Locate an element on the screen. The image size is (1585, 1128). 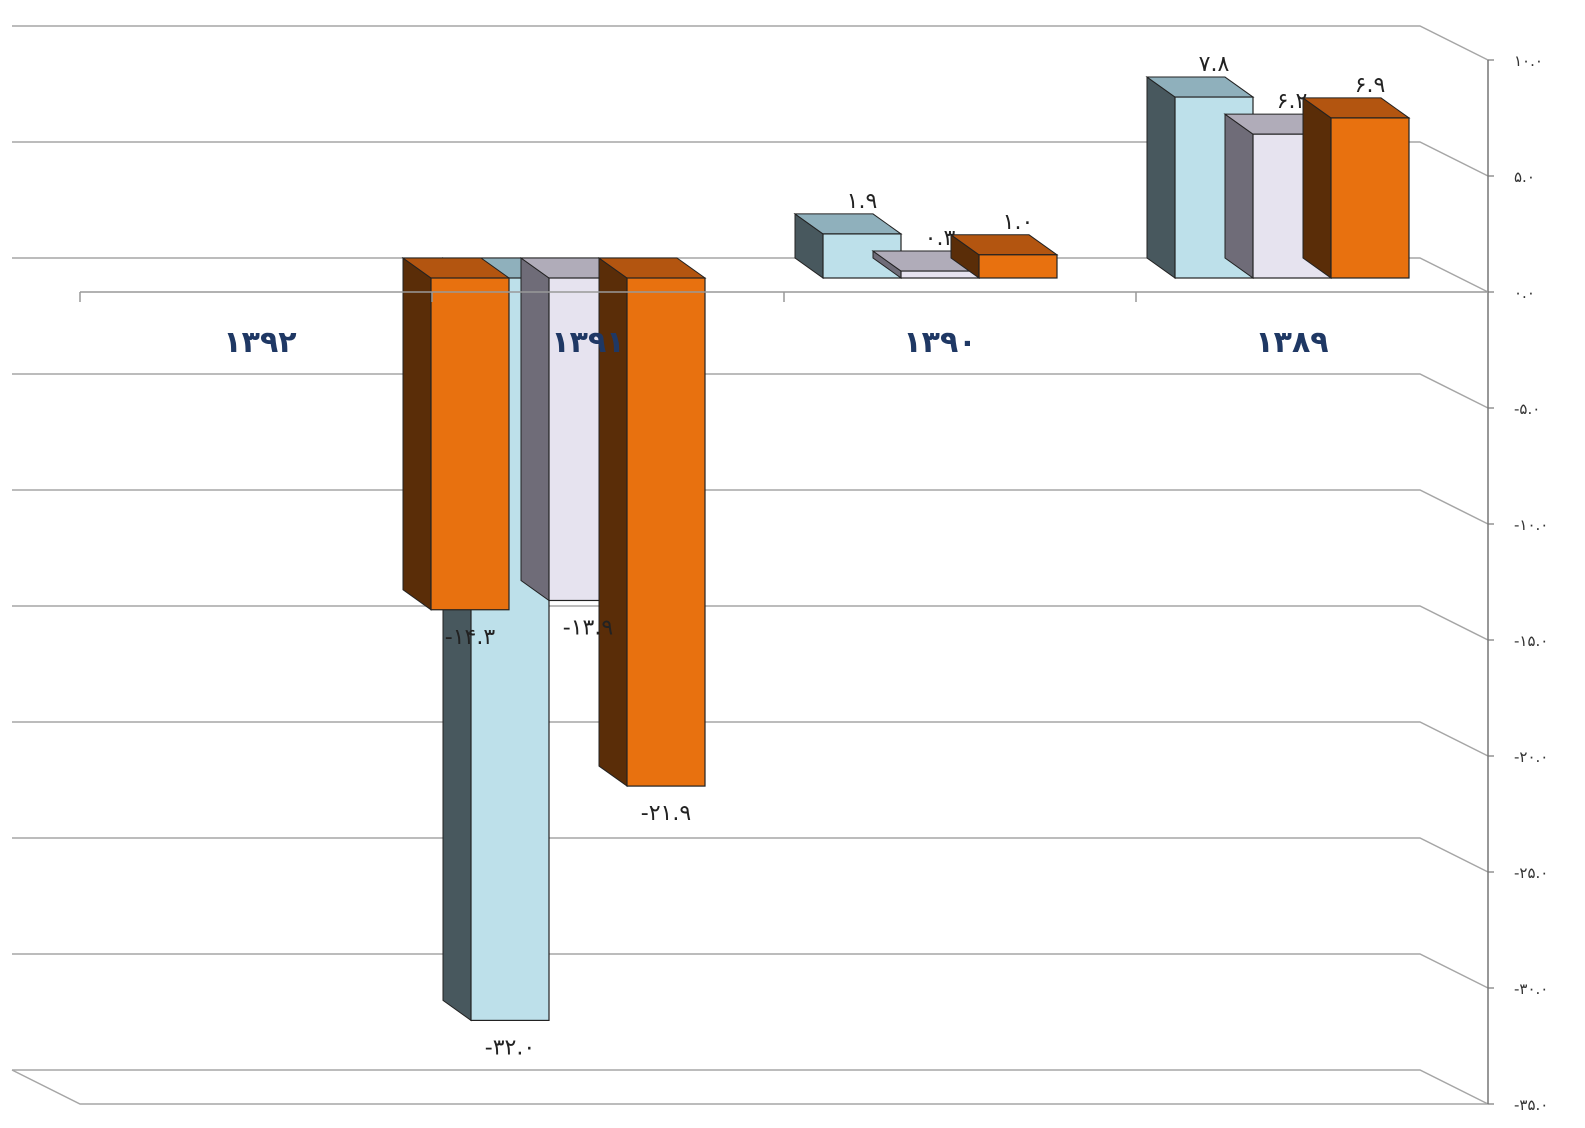
y-tick-label: -۳۵.۰ is located at coordinates (1531, 1105).